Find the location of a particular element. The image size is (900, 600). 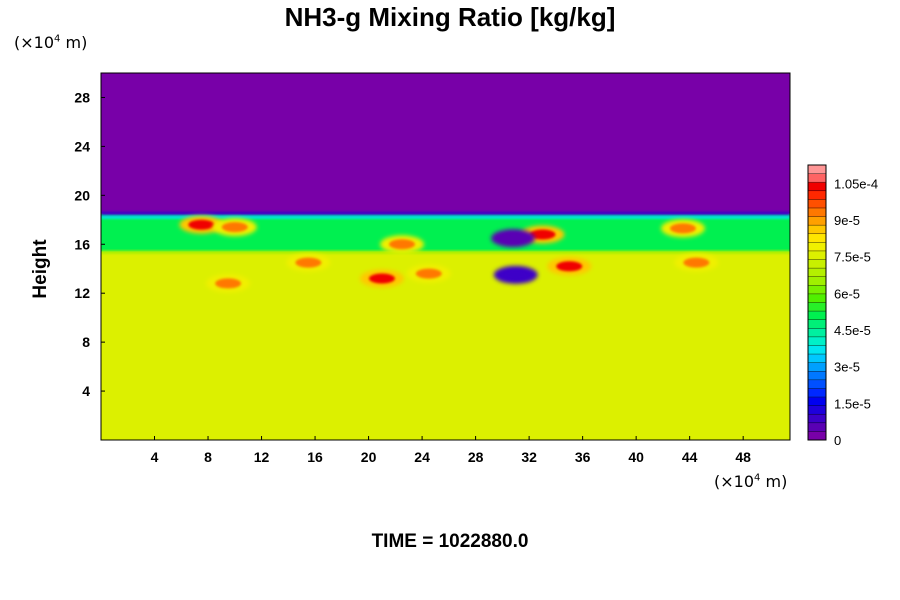

y-axis: 4 8 12 16 20 24 28 is located at coordinates (89, 244).